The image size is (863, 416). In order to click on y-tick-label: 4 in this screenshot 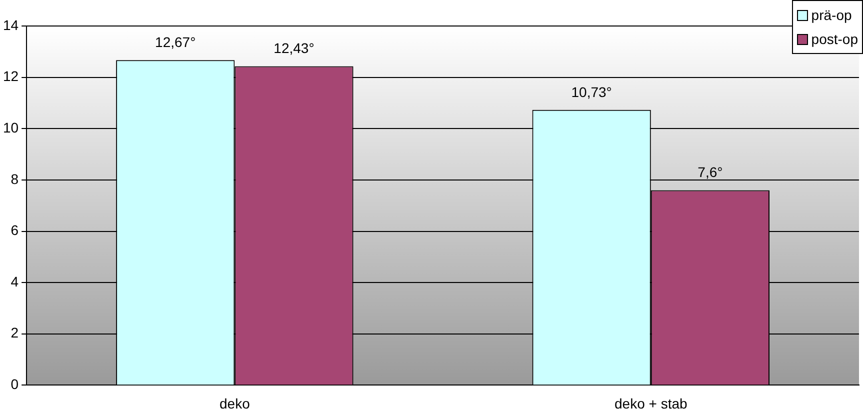, I will do `click(14, 281)`.